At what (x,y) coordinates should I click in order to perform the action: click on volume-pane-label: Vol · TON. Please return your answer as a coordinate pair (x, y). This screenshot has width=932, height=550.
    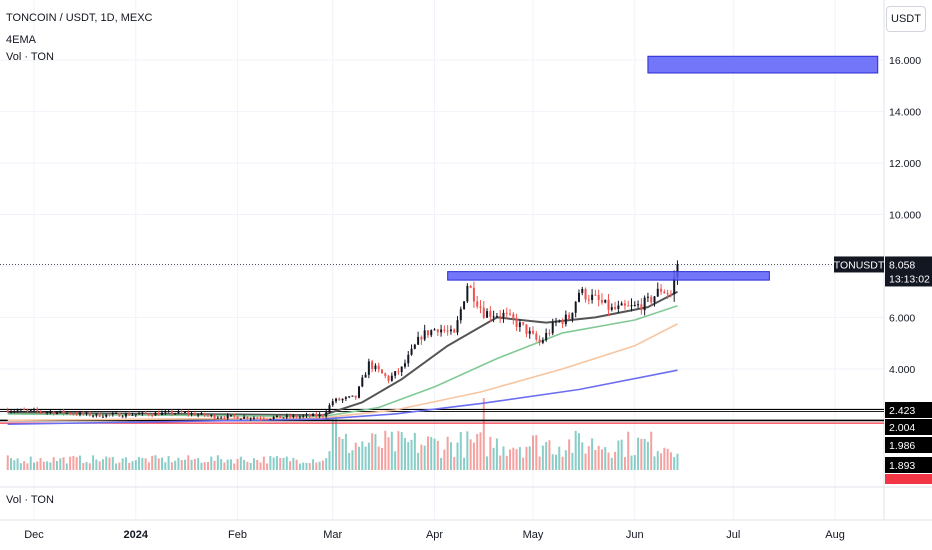
    Looking at the image, I should click on (30, 500).